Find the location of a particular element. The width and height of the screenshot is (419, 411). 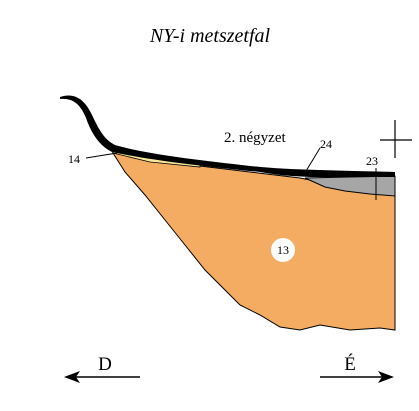

direction-label: D is located at coordinates (105, 364).